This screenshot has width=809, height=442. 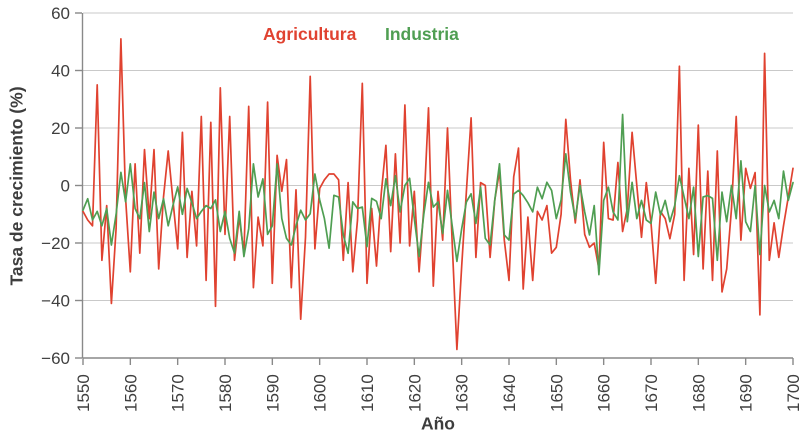 I want to click on y-tick-label: −40, so click(x=55, y=301).